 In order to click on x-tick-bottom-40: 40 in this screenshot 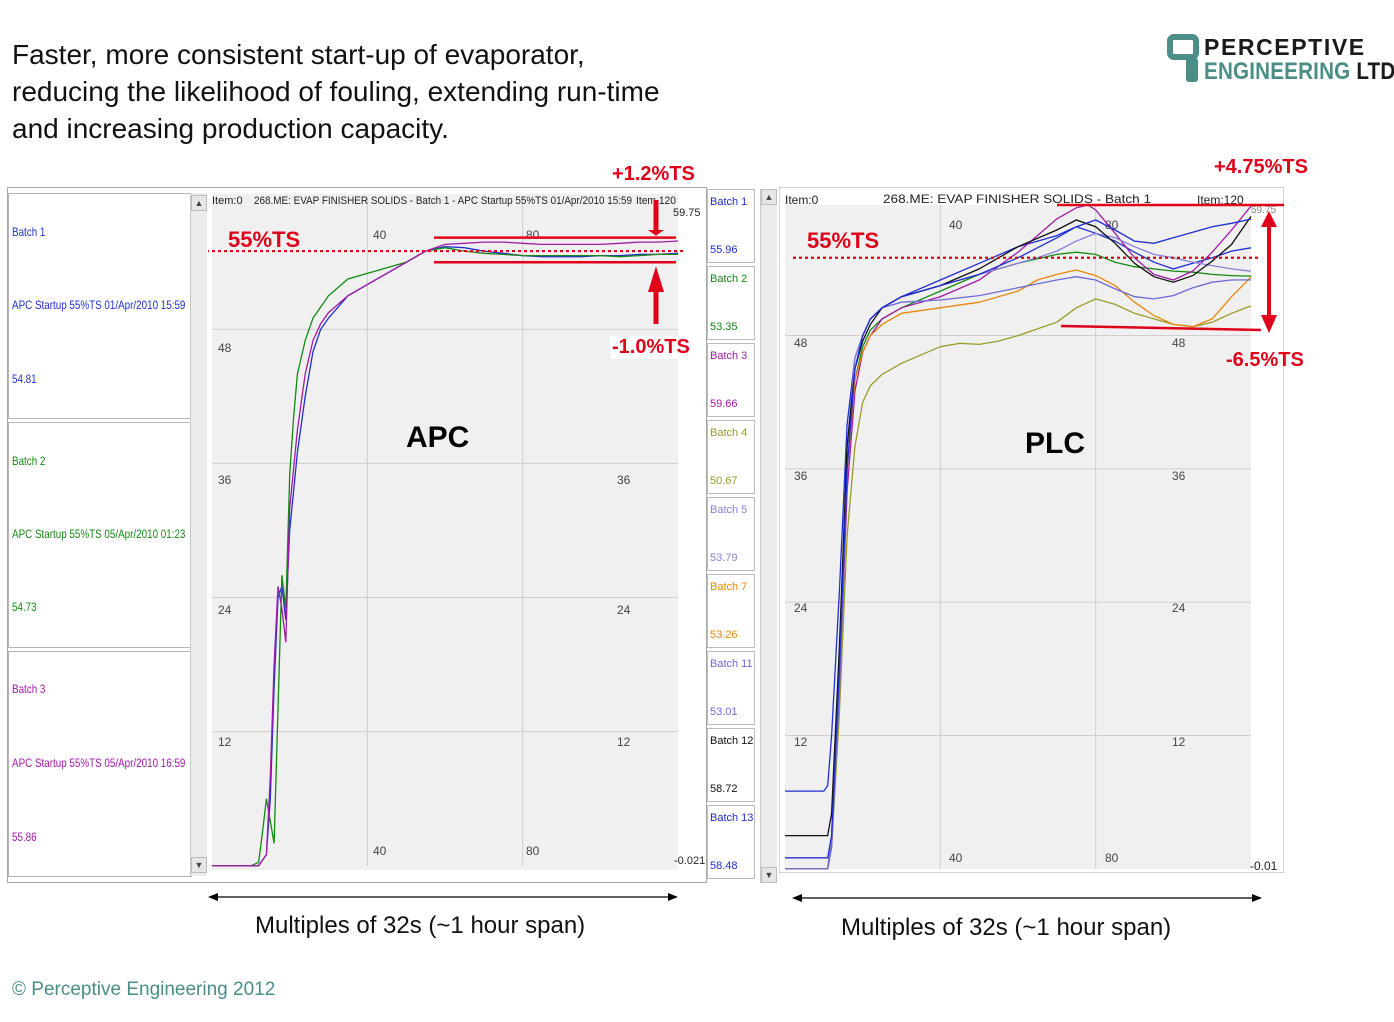, I will do `click(956, 858)`.